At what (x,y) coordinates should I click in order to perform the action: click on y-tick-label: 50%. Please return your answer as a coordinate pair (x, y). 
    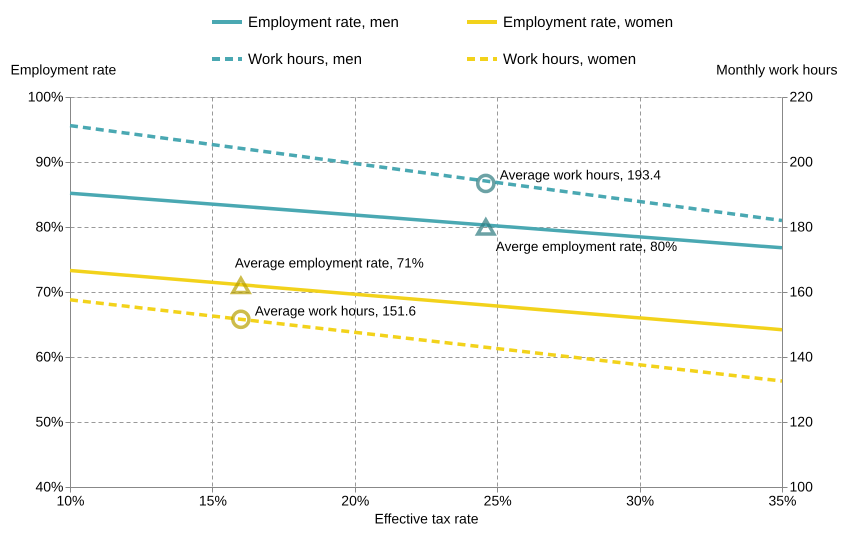
    Looking at the image, I should click on (49, 422).